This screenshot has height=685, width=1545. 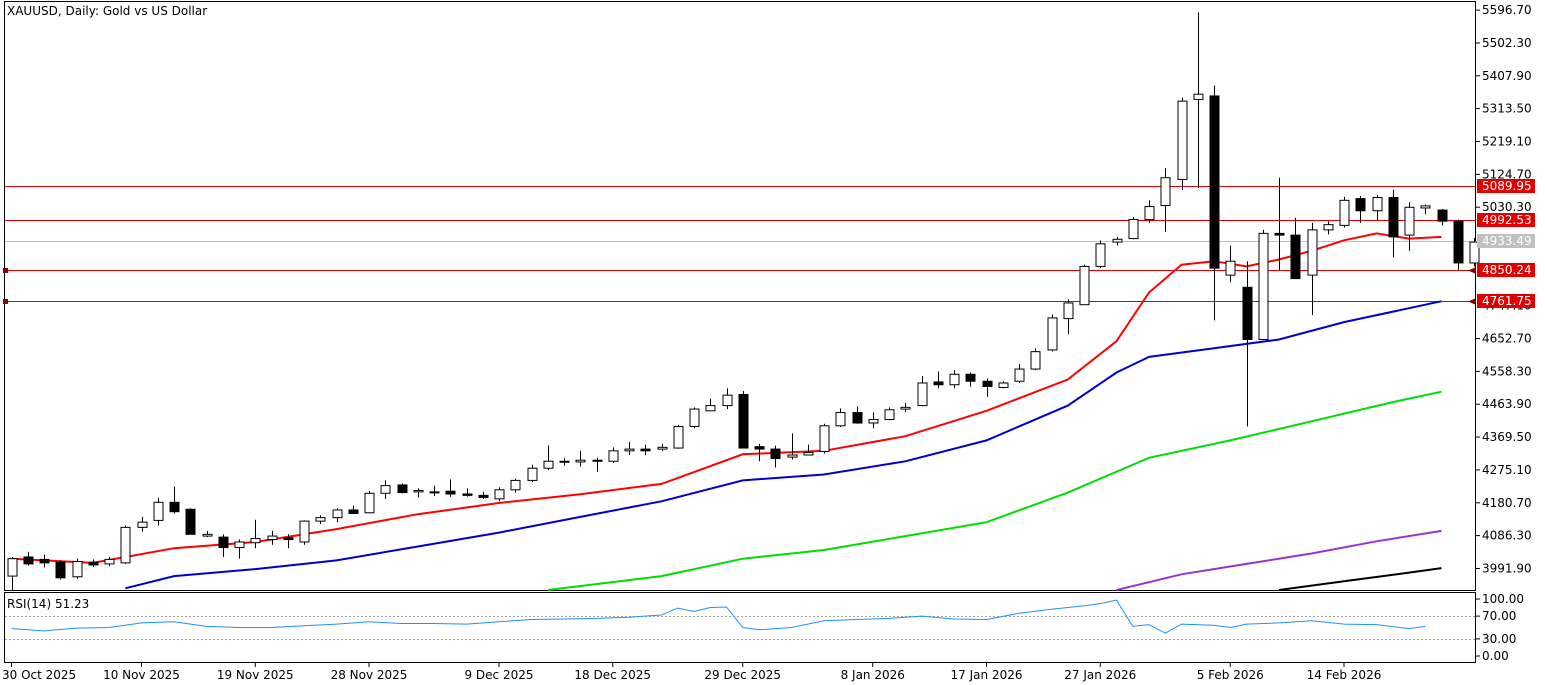 I want to click on time-tick-label: 8 Jan 2026, so click(x=873, y=675).